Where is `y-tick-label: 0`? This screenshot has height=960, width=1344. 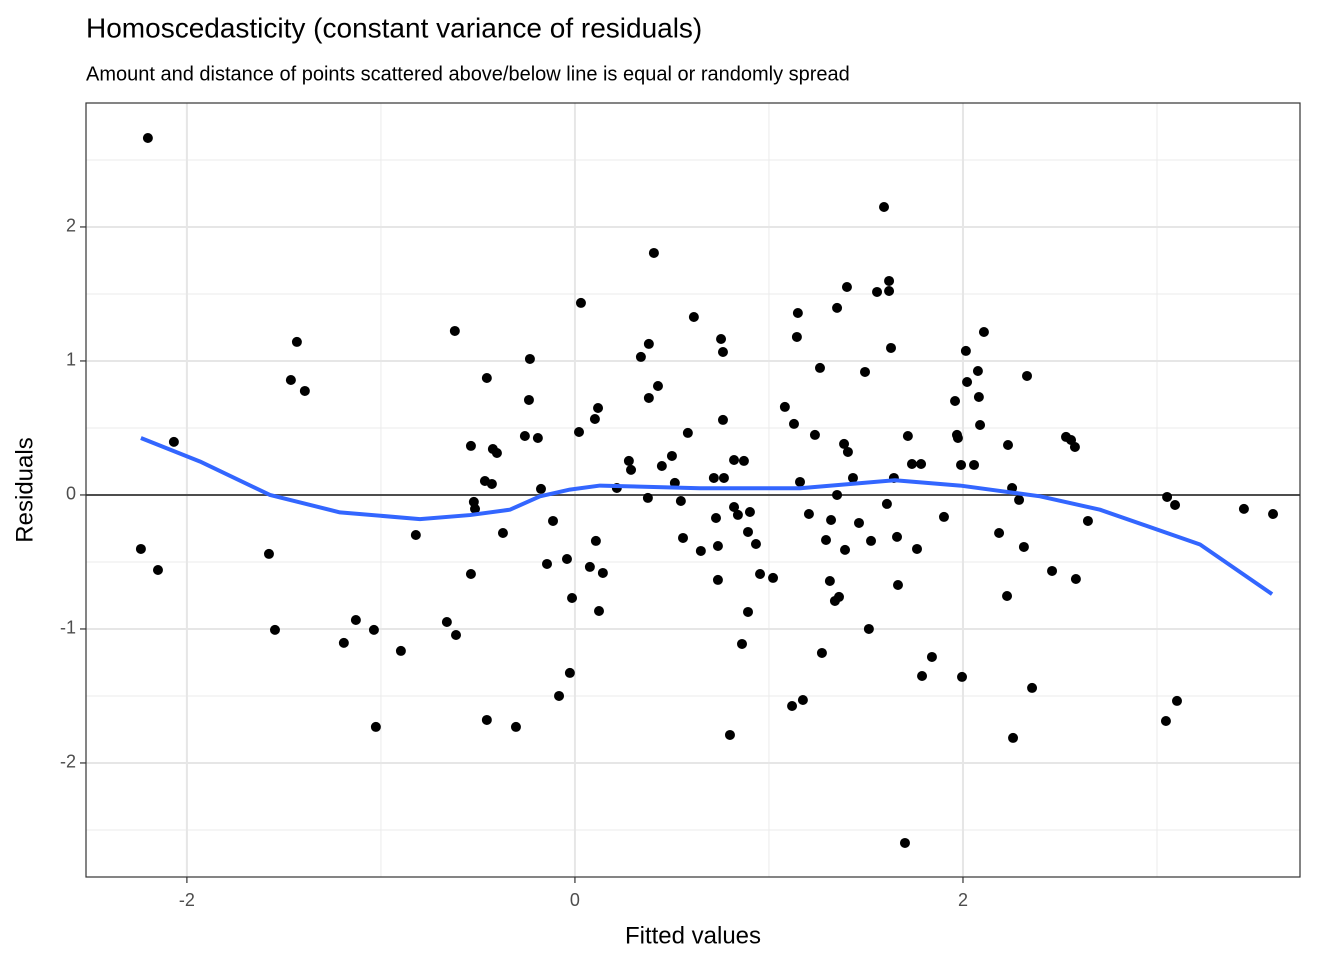
y-tick-label: 0 is located at coordinates (71, 494).